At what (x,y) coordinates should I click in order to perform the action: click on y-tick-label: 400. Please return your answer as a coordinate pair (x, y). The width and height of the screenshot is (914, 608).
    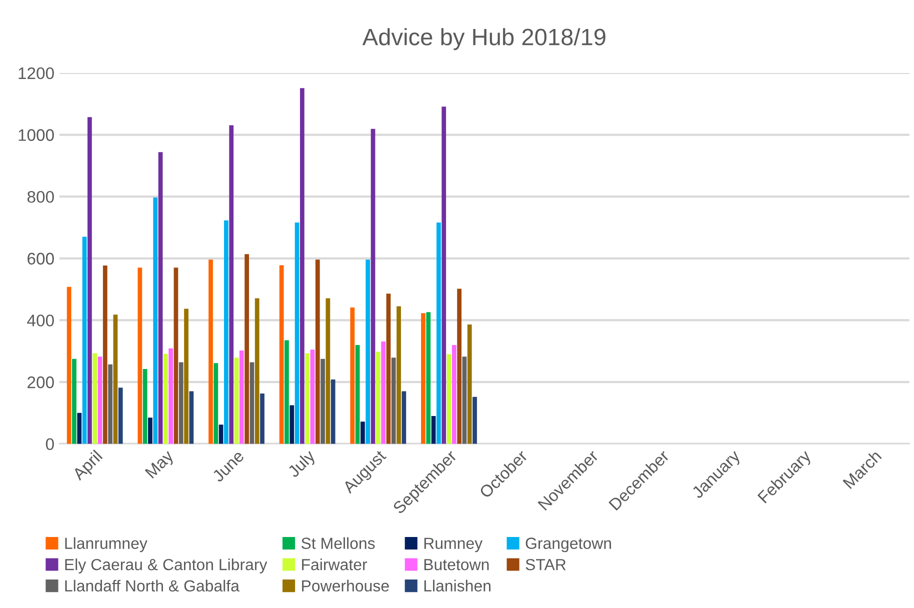
    Looking at the image, I should click on (40, 320).